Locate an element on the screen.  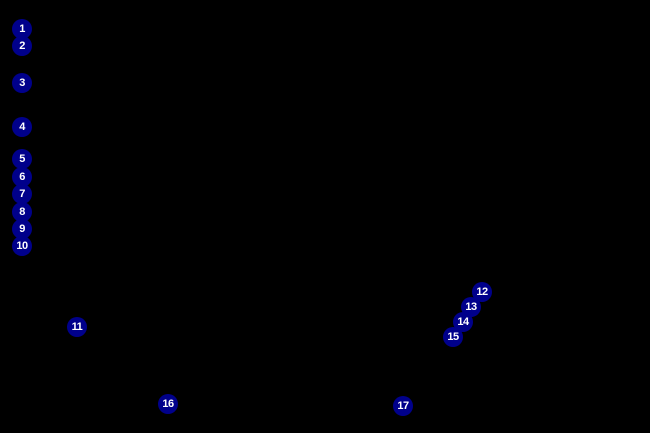
mark-badge-3: 3 is located at coordinates (22, 83).